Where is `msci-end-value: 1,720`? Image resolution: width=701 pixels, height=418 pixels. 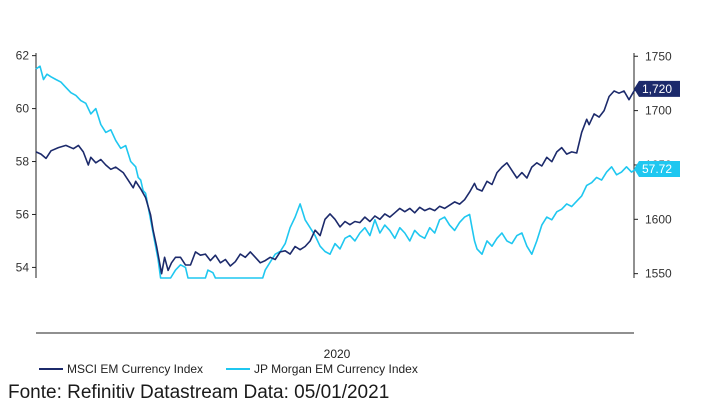
msci-end-value: 1,720 is located at coordinates (657, 89).